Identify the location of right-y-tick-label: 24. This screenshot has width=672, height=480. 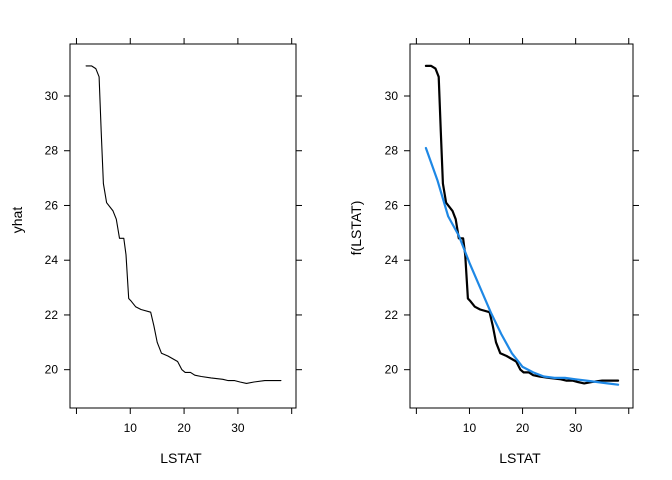
(392, 260).